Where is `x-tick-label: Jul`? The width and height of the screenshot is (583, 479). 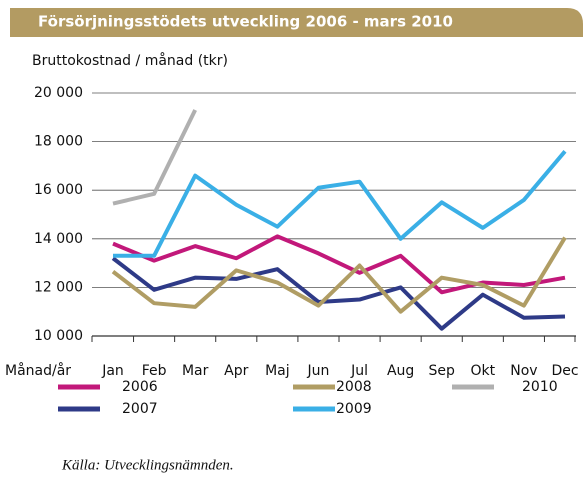
x-tick-label: Jul is located at coordinates (359, 371).